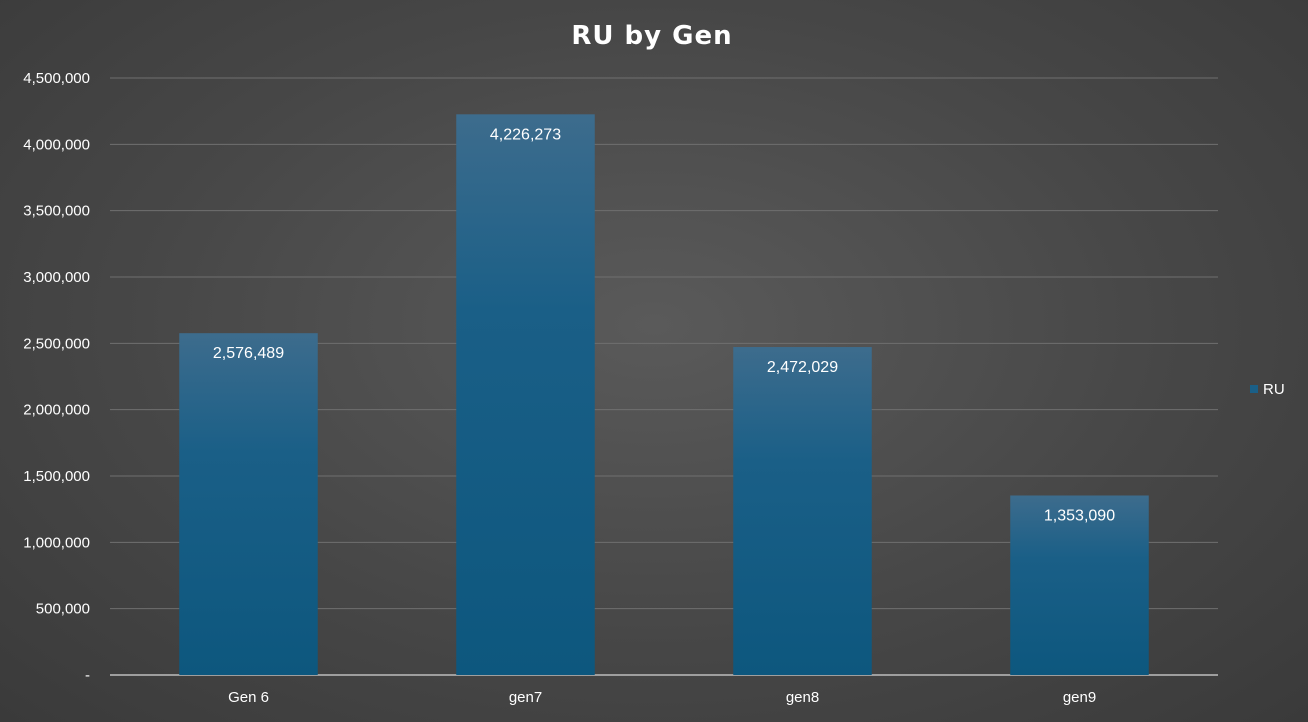 Image resolution: width=1308 pixels, height=722 pixels. Describe the element at coordinates (56, 343) in the screenshot. I see `y-tick-label: 2,500,000` at that location.